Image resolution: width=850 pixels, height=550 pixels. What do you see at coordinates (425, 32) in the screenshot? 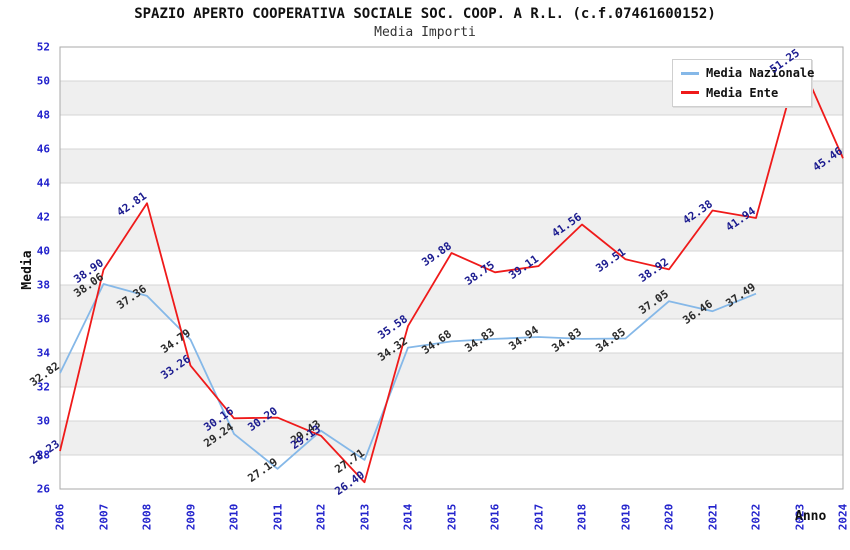
I see `chart-subtitle: Media Importi` at bounding box center [425, 32].